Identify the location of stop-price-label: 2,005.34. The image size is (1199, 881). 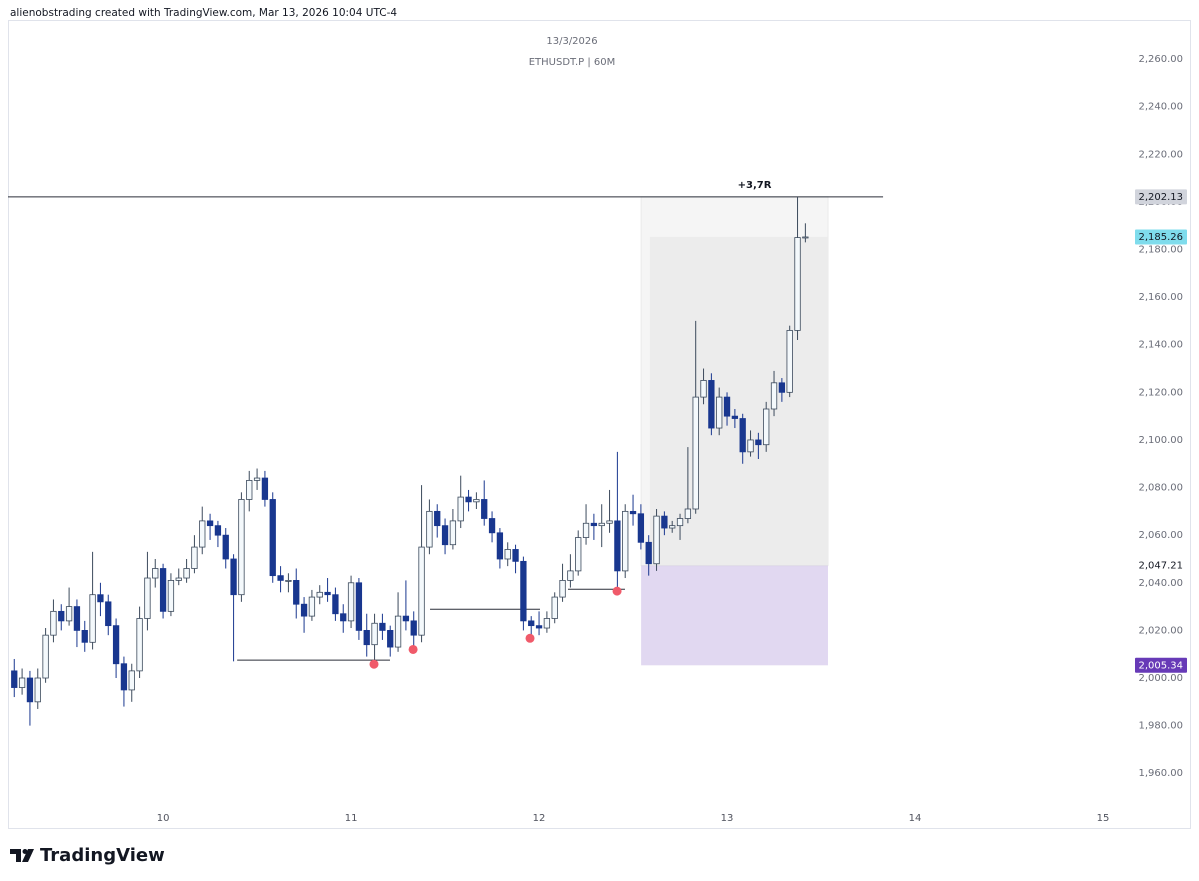
(1160, 665).